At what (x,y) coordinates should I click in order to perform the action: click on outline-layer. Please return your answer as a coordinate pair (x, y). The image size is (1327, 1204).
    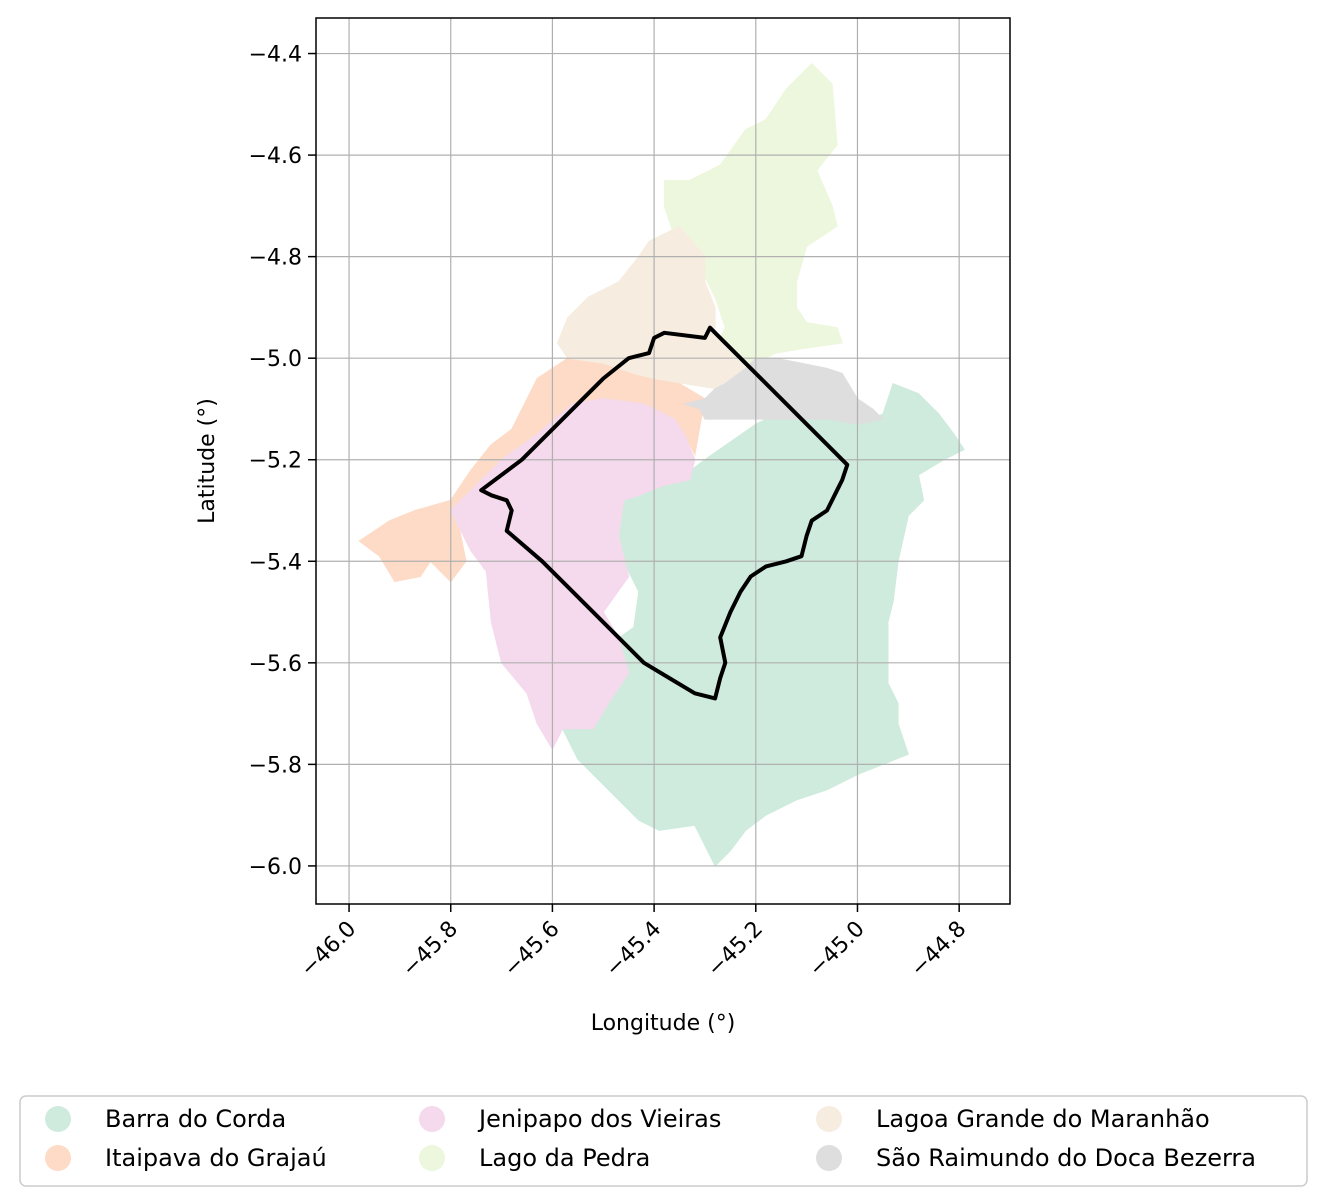
    Looking at the image, I should click on (664, 513).